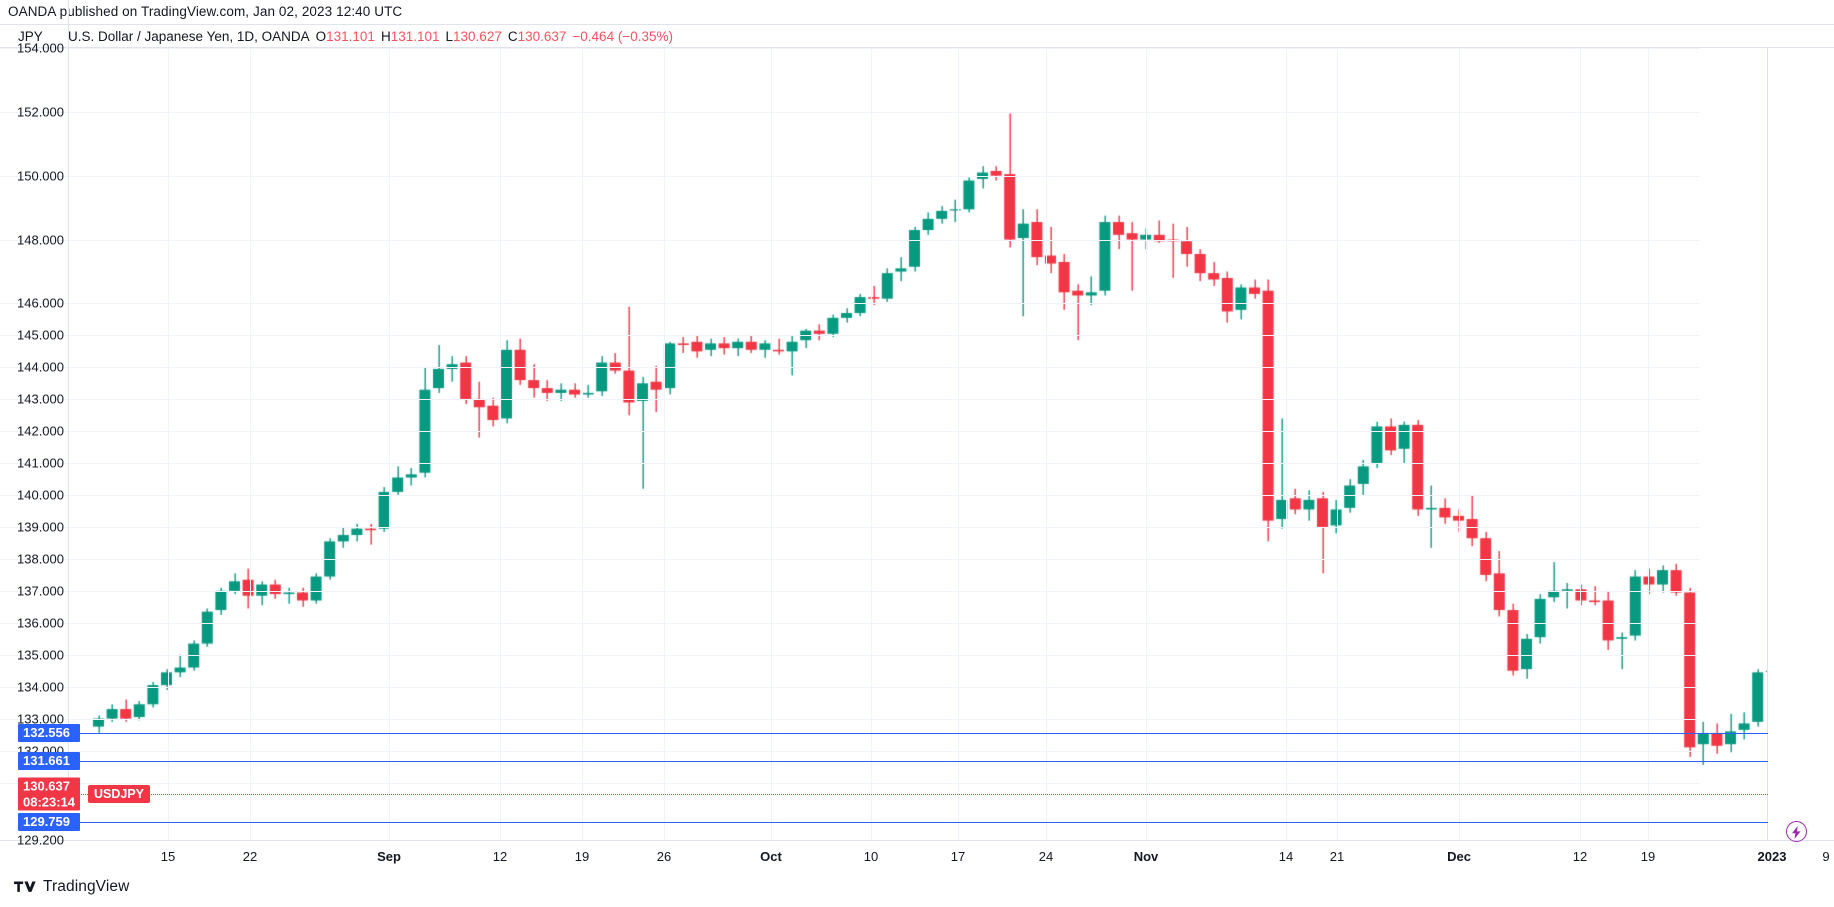 The image size is (1834, 907). Describe the element at coordinates (49, 802) in the screenshot. I see `bar-countdown: 08:23:14` at that location.